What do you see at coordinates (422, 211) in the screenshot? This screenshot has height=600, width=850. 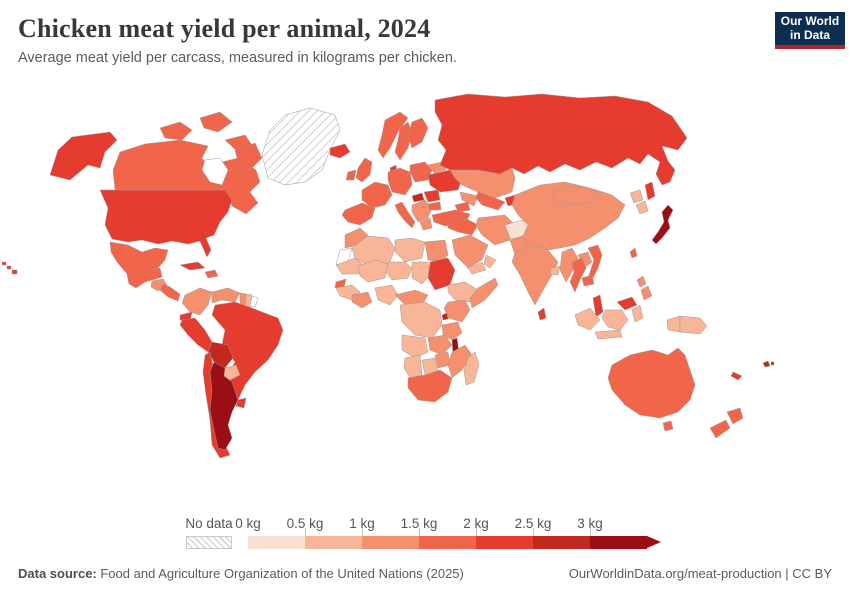 I see `map-country-balkans` at bounding box center [422, 211].